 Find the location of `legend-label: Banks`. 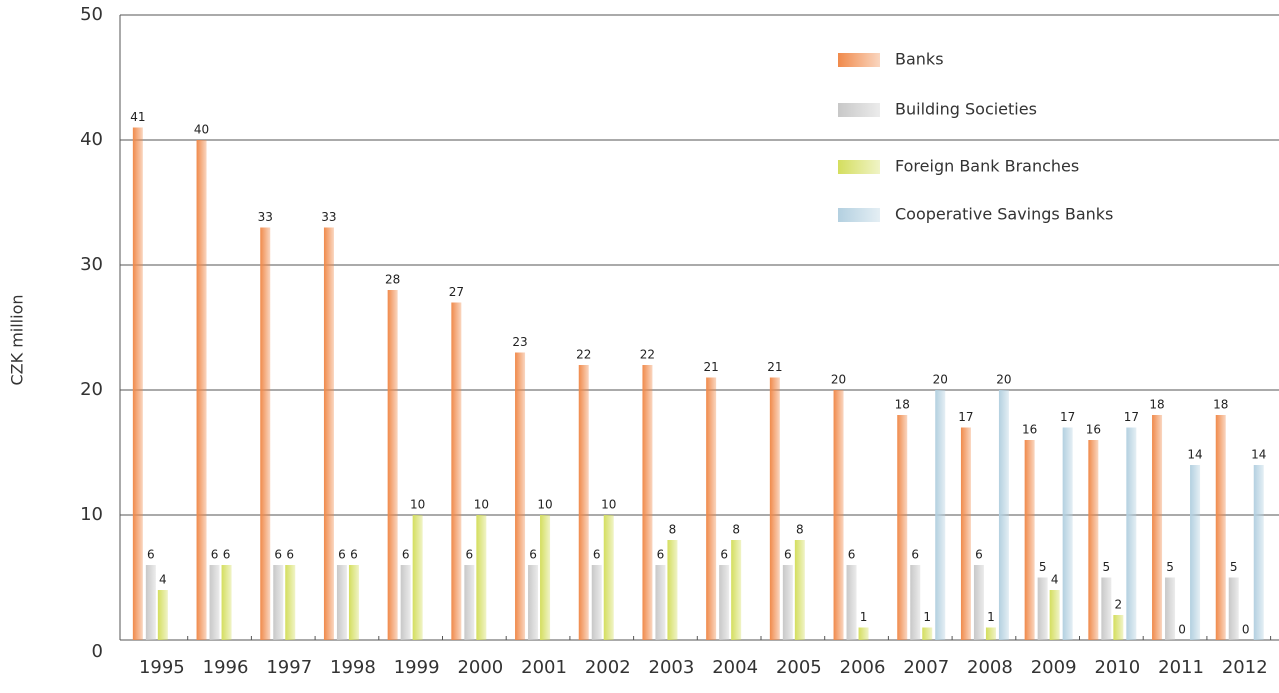

legend-label: Banks is located at coordinates (919, 59).